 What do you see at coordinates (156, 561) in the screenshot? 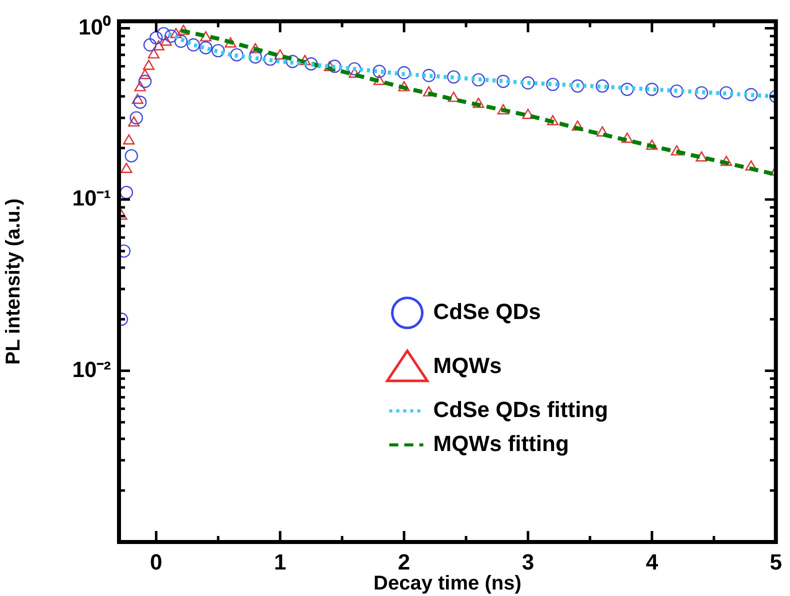
I see `x-tick-label: 0` at bounding box center [156, 561].